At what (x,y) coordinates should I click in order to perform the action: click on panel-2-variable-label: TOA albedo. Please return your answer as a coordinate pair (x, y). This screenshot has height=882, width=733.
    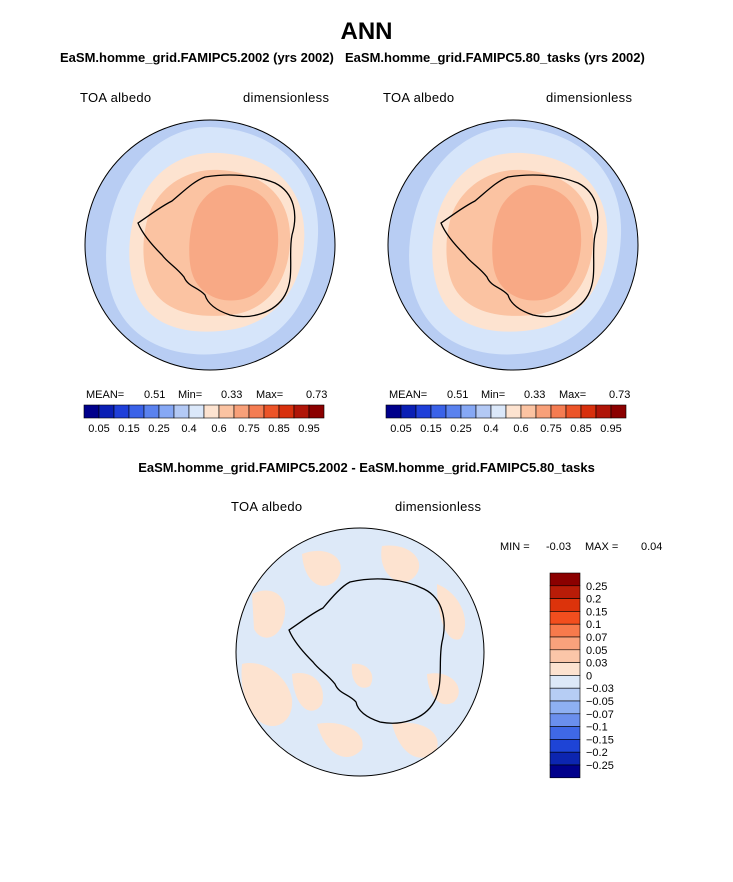
    Looking at the image, I should click on (419, 97).